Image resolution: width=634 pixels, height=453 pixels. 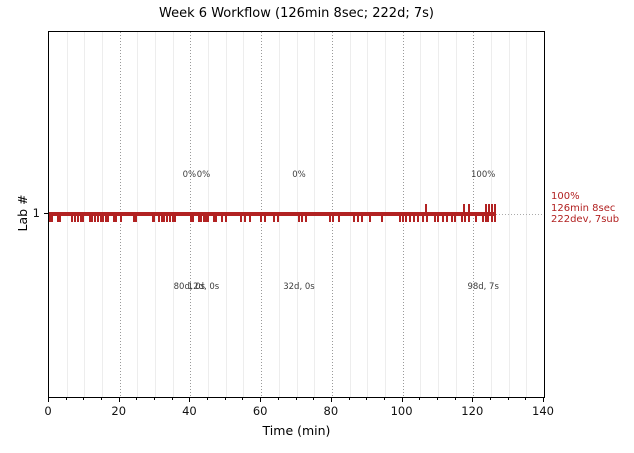 What do you see at coordinates (48, 411) in the screenshot?
I see `x-tick-label: 0` at bounding box center [48, 411].